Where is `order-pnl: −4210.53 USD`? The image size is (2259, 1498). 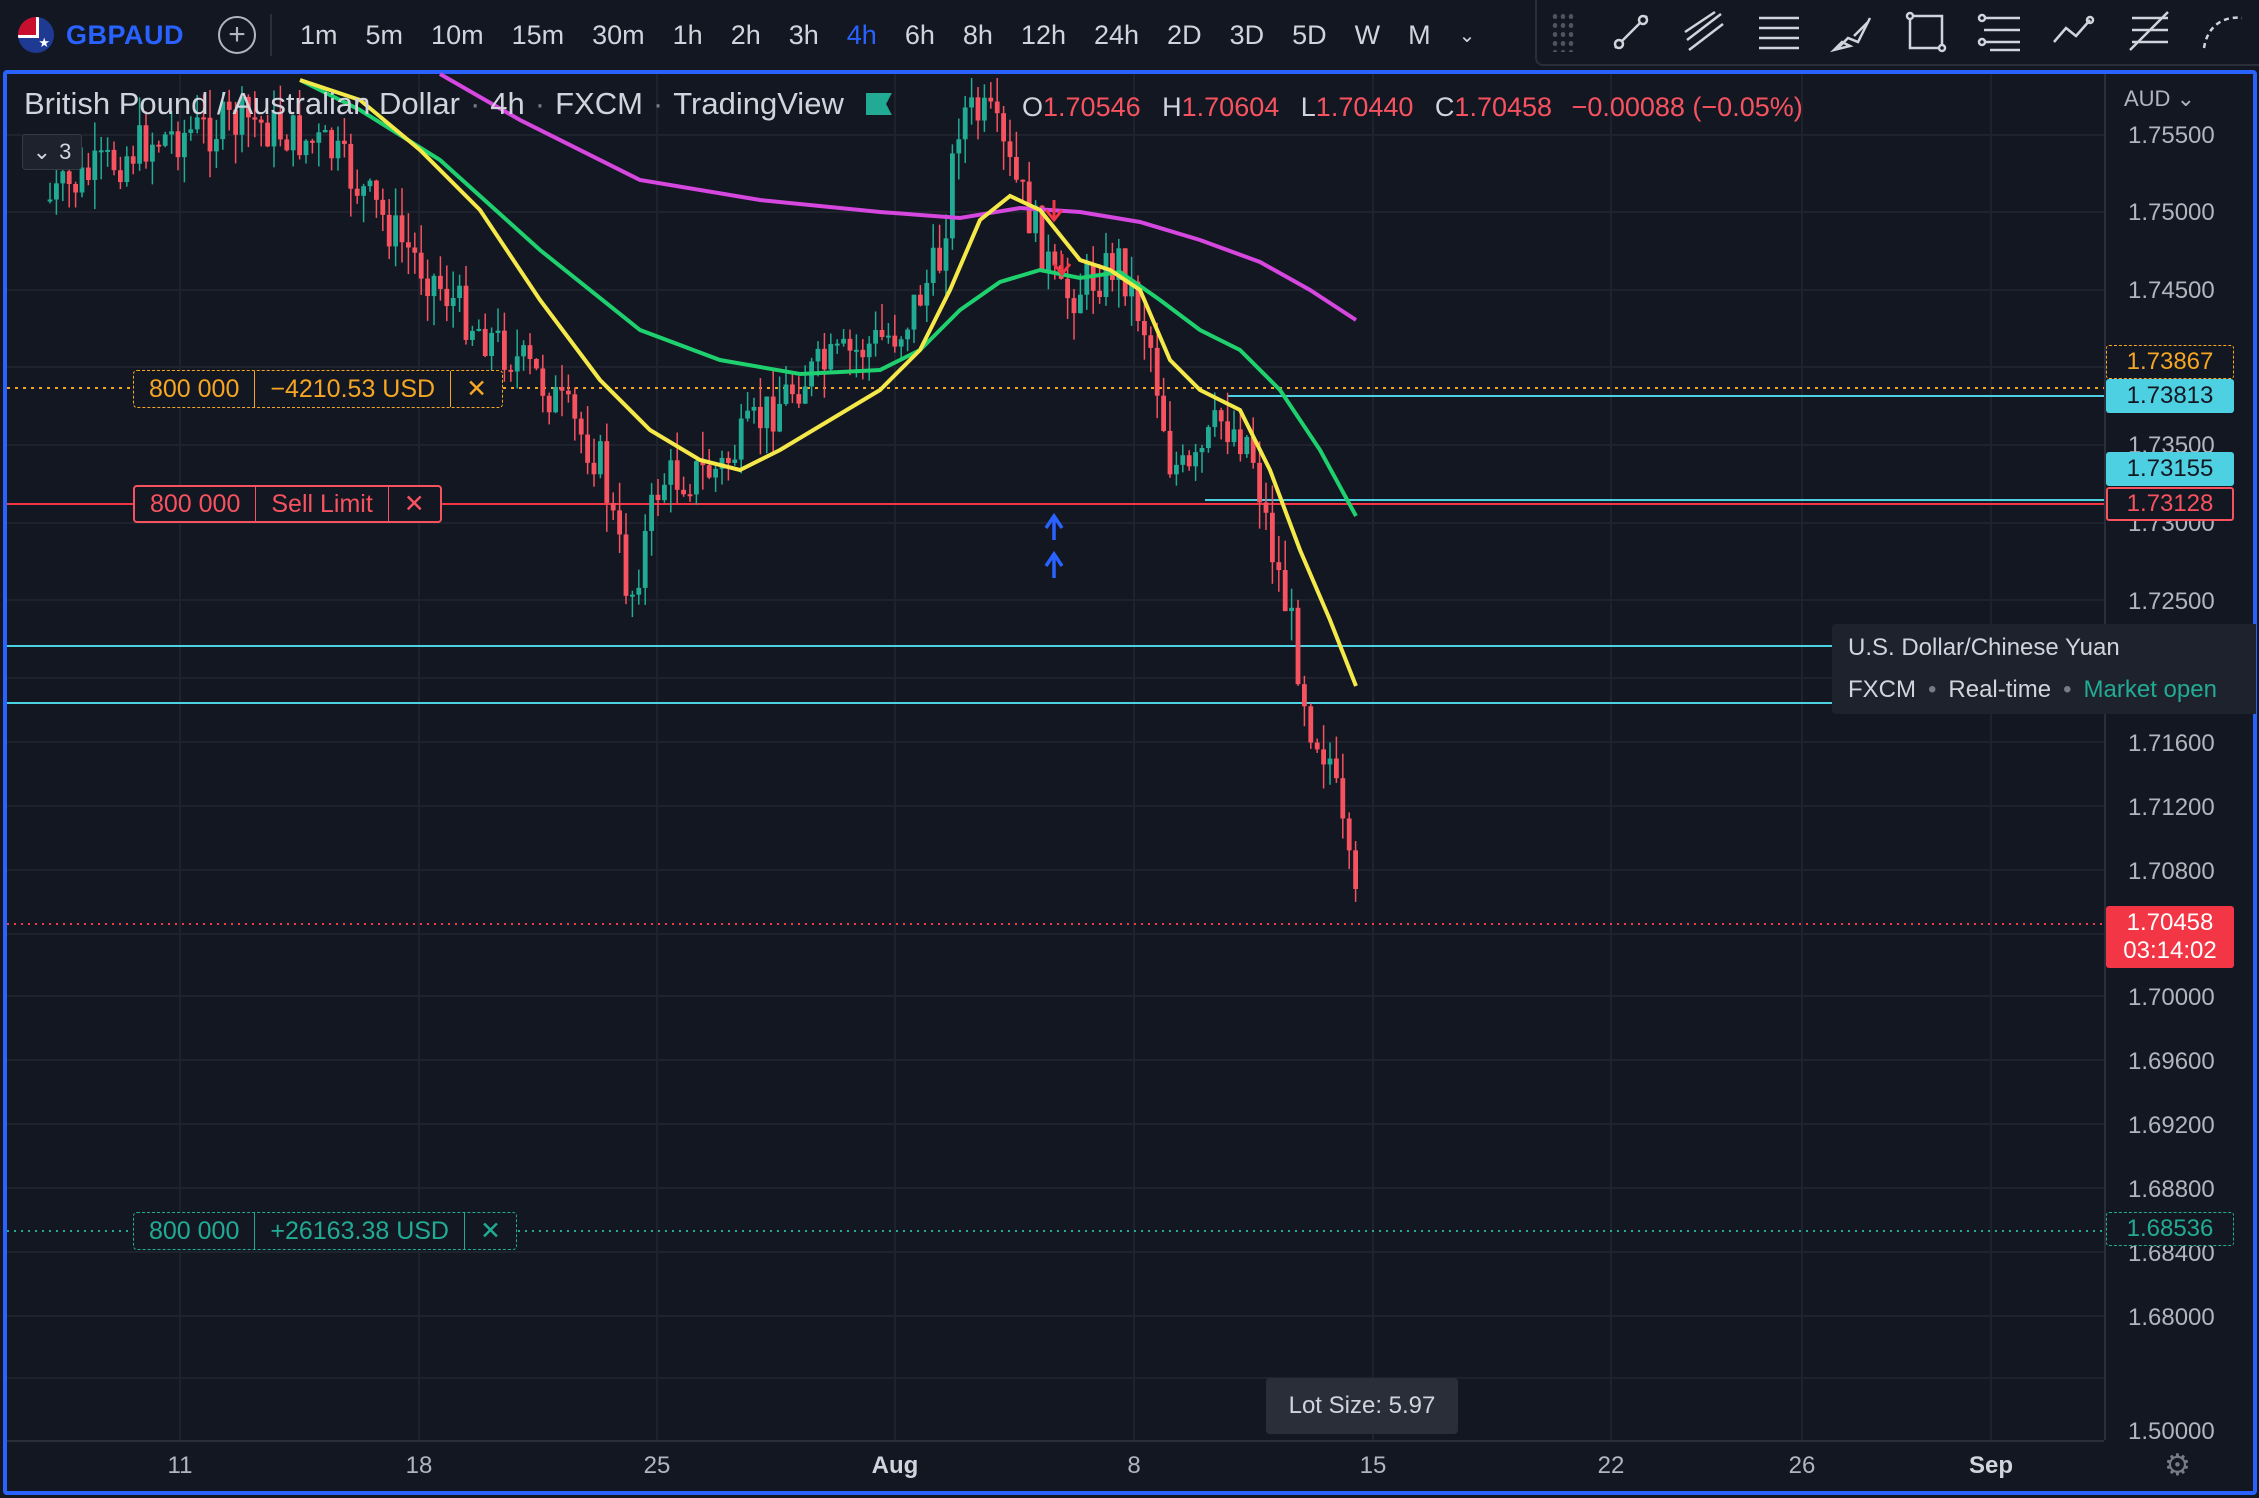 order-pnl: −4210.53 USD is located at coordinates (352, 389).